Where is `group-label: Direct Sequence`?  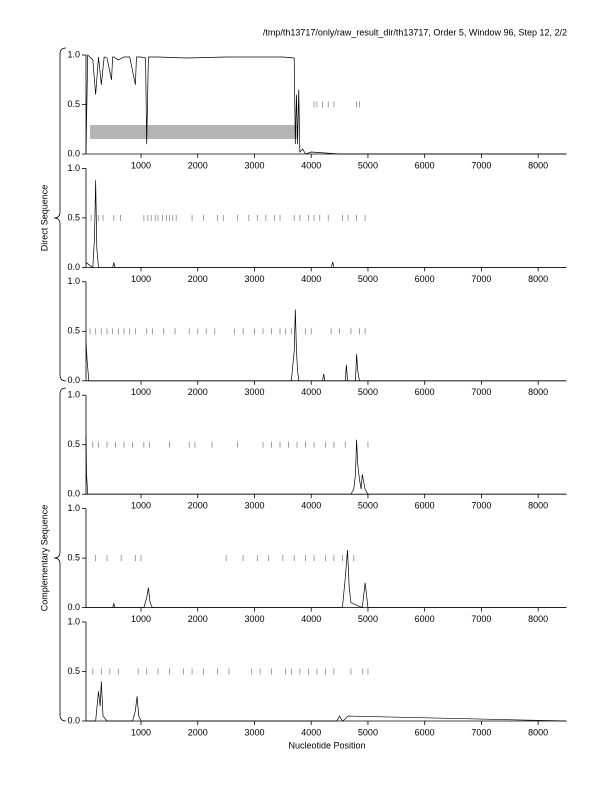
group-label: Direct Sequence is located at coordinates (44, 218).